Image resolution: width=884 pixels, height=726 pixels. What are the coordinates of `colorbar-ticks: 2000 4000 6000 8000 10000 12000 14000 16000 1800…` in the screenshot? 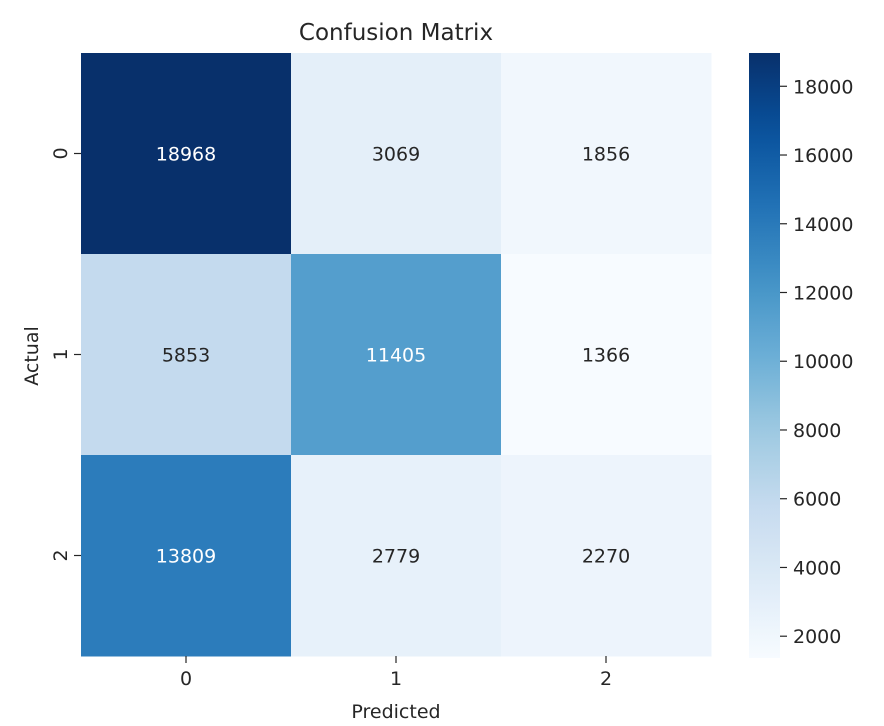 It's located at (816, 362).